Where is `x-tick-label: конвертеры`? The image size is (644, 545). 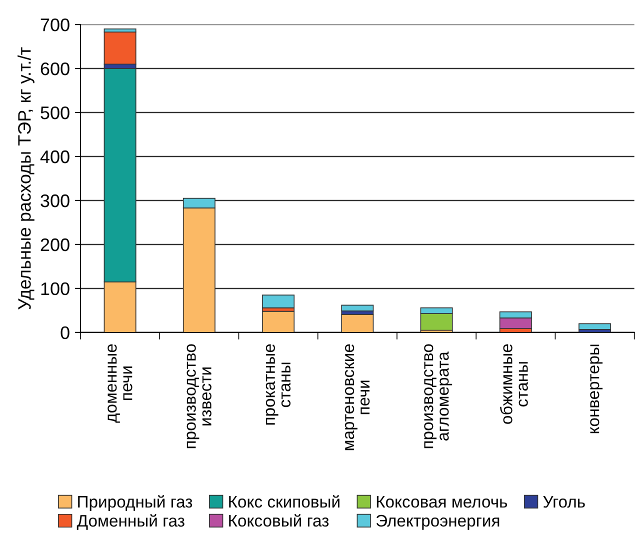
x-tick-label: конвертеры is located at coordinates (596, 389).